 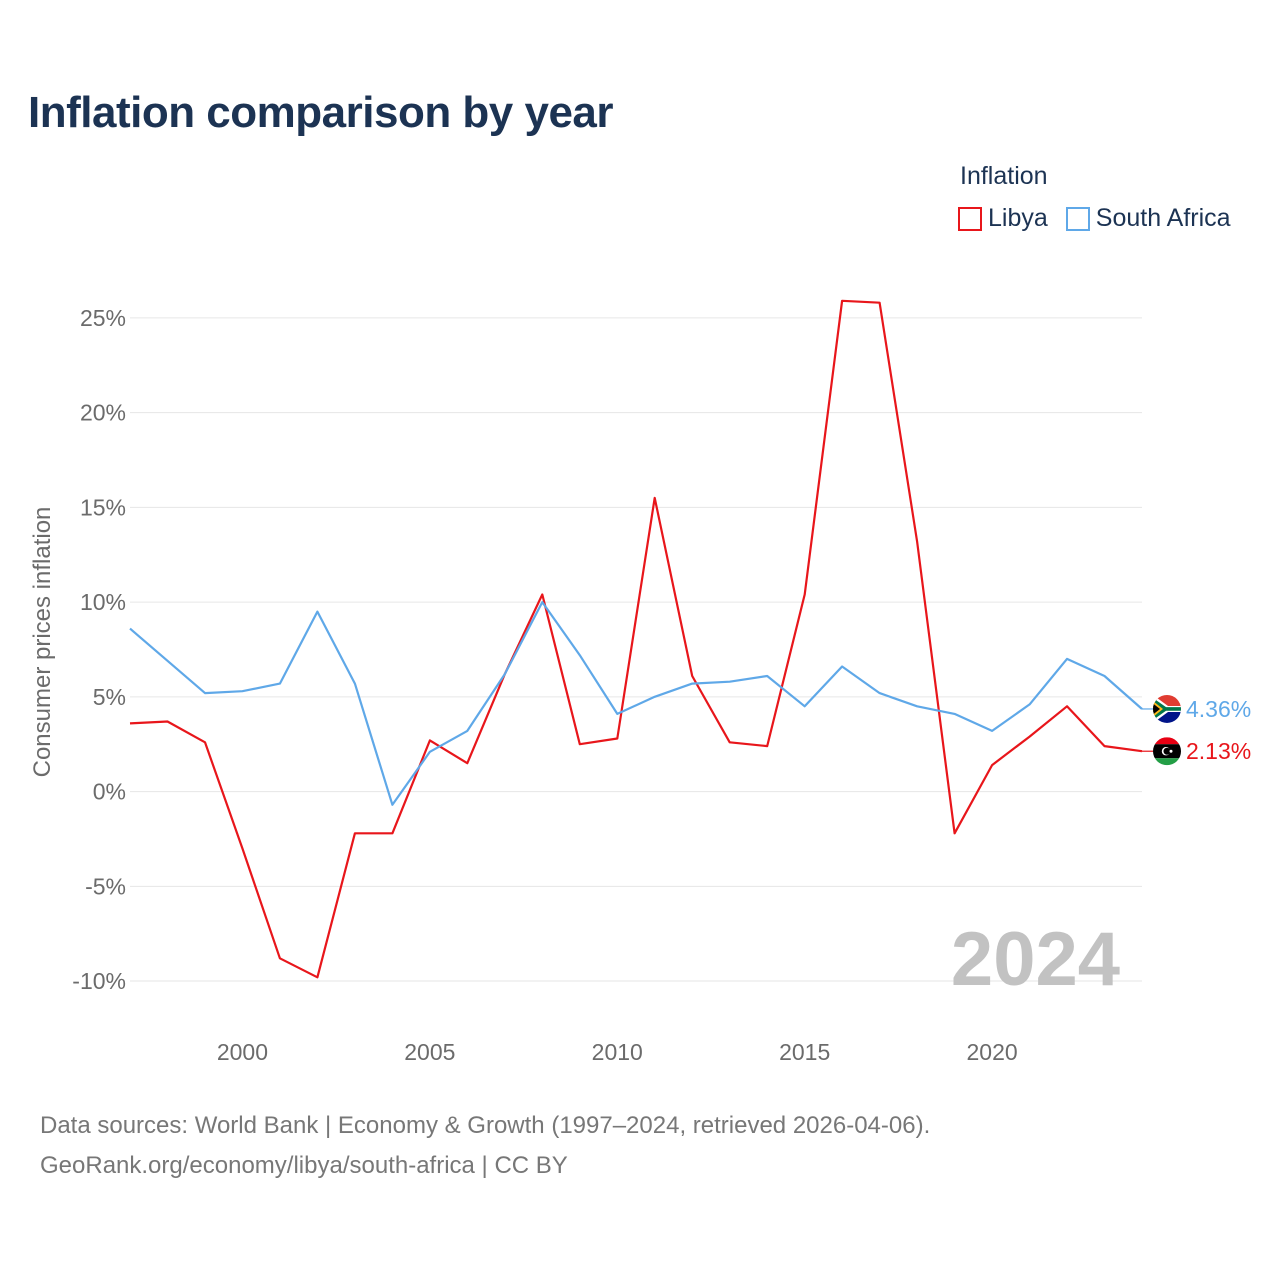 I want to click on y-tick-label: 5%, so click(x=109, y=697).